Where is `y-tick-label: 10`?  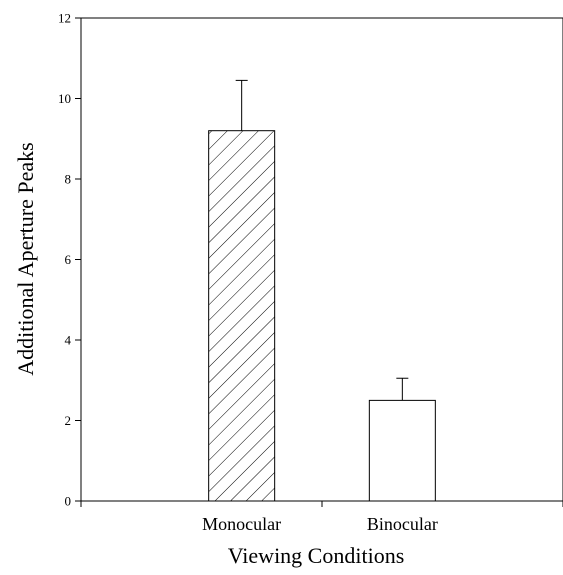
y-tick-label: 10 is located at coordinates (64, 98).